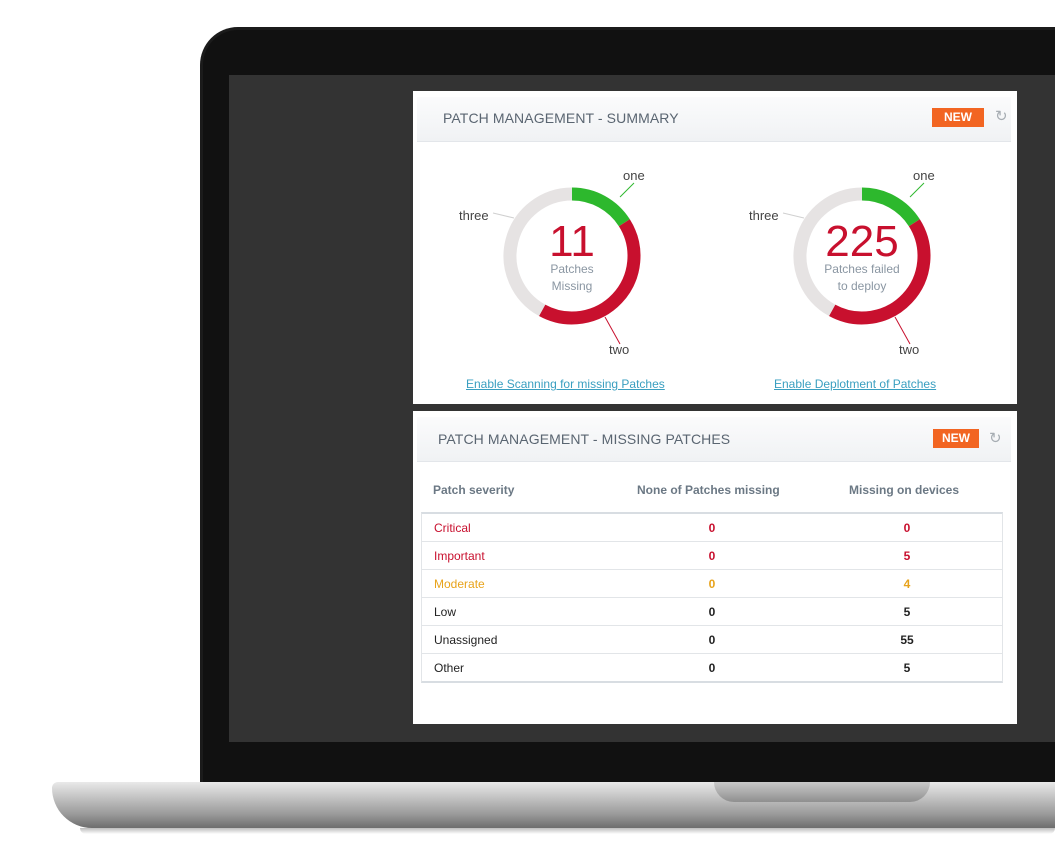 This screenshot has width=1055, height=845. I want to click on severity-cell: Important, so click(459, 556).